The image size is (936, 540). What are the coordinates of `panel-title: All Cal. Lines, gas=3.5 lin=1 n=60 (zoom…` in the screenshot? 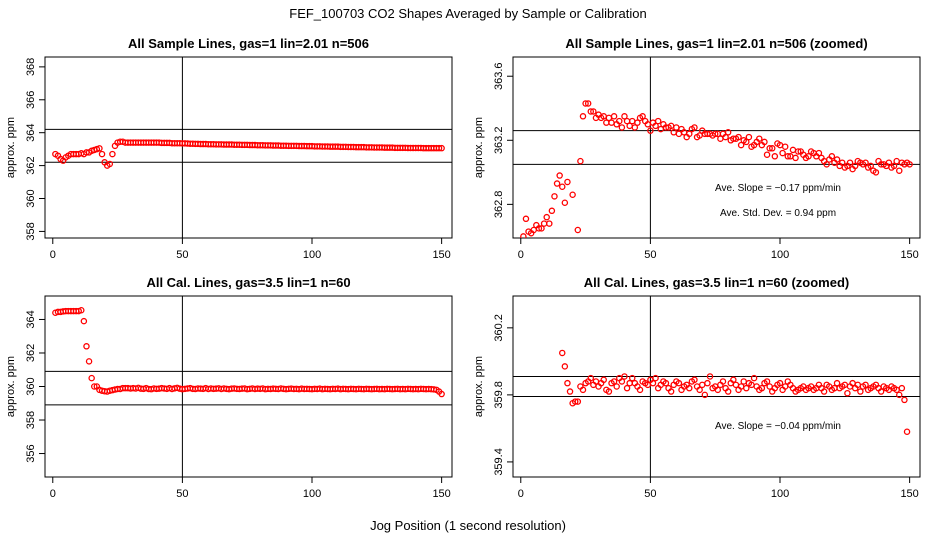 It's located at (717, 282).